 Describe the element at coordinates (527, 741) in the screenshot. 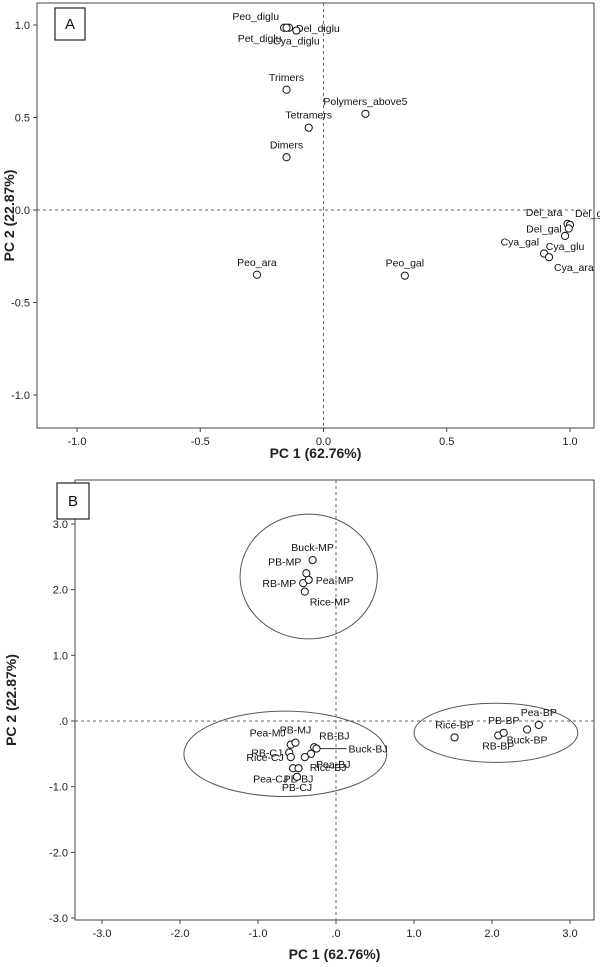

I see `point-label-buck-bp: Buck-BP` at that location.